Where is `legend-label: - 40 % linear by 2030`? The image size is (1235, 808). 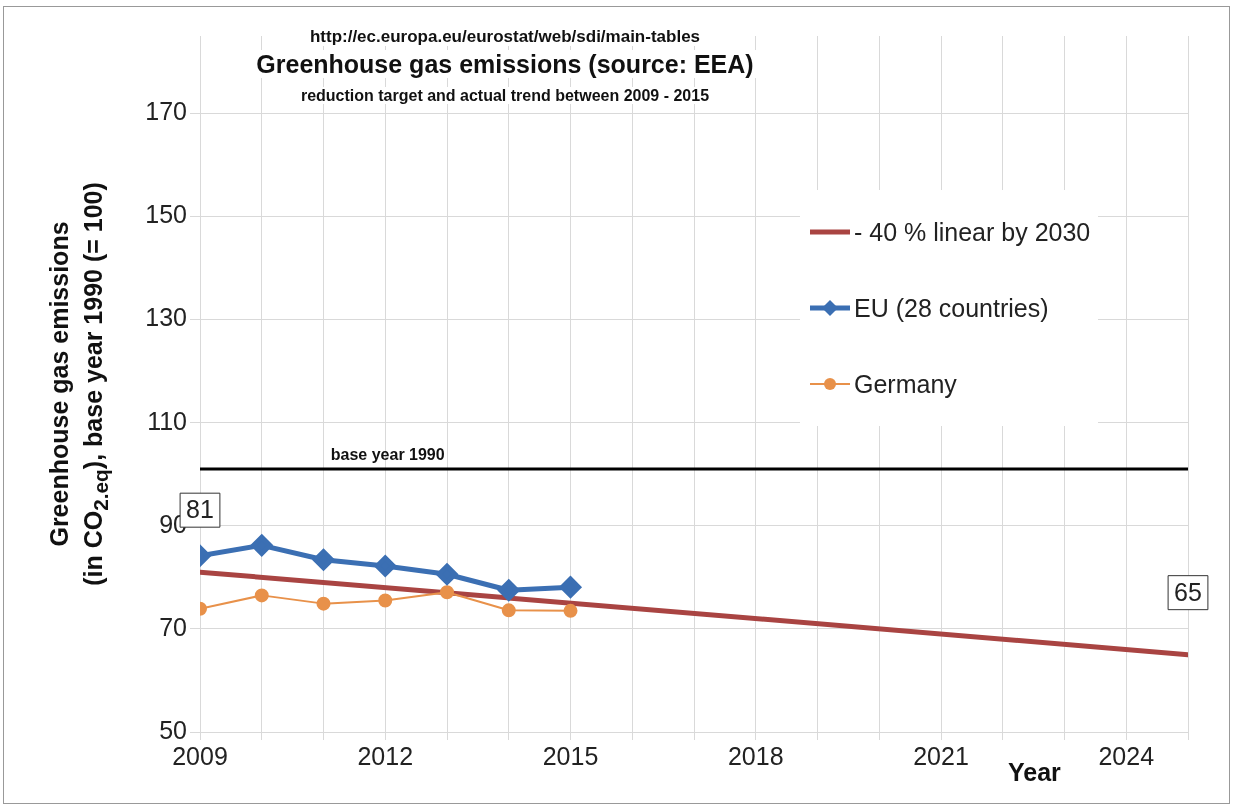 legend-label: - 40 % linear by 2030 is located at coordinates (972, 232).